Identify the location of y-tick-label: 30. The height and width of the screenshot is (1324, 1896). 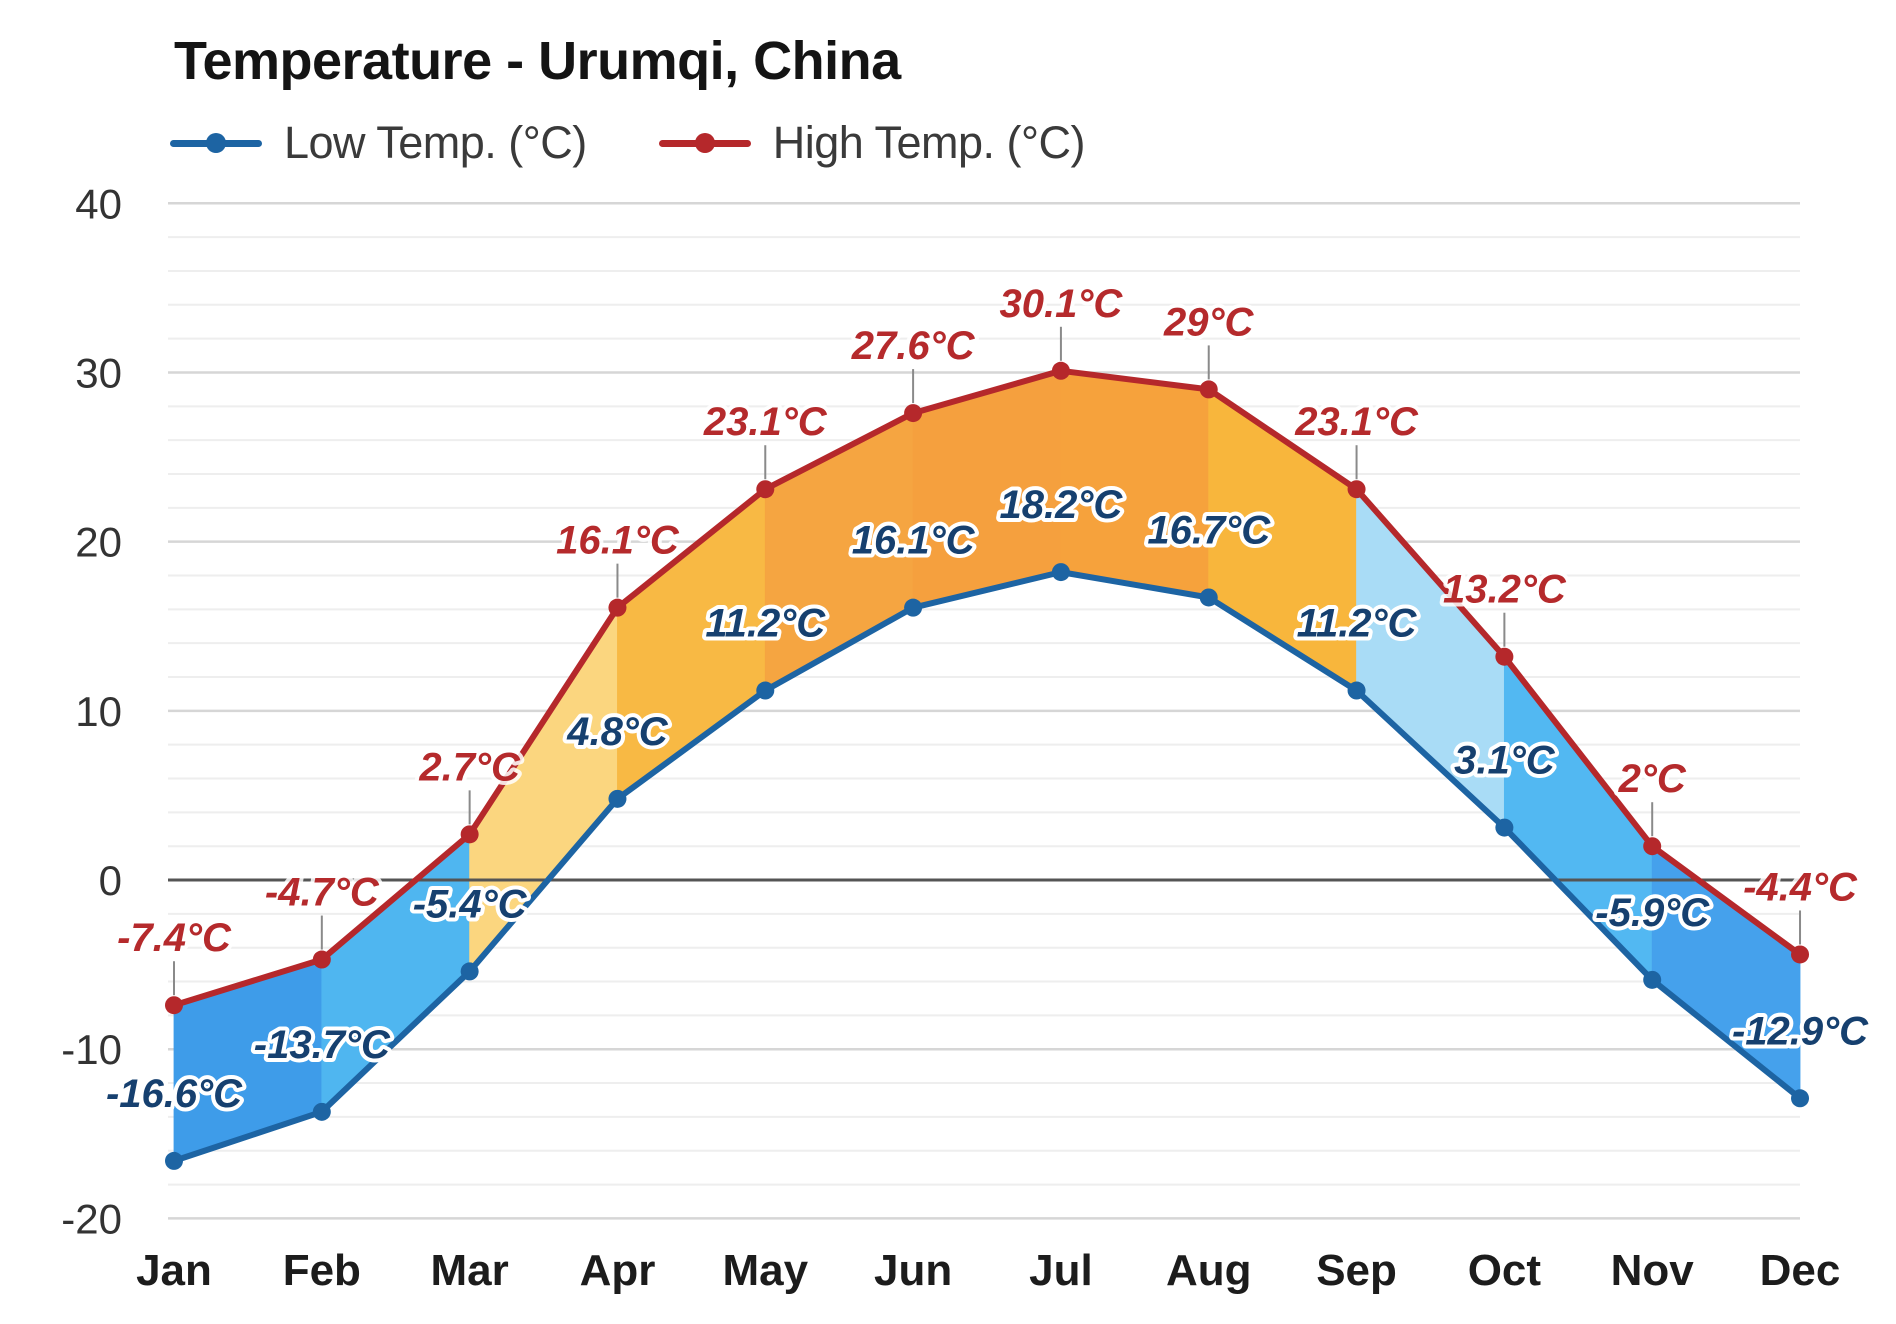
(98, 372).